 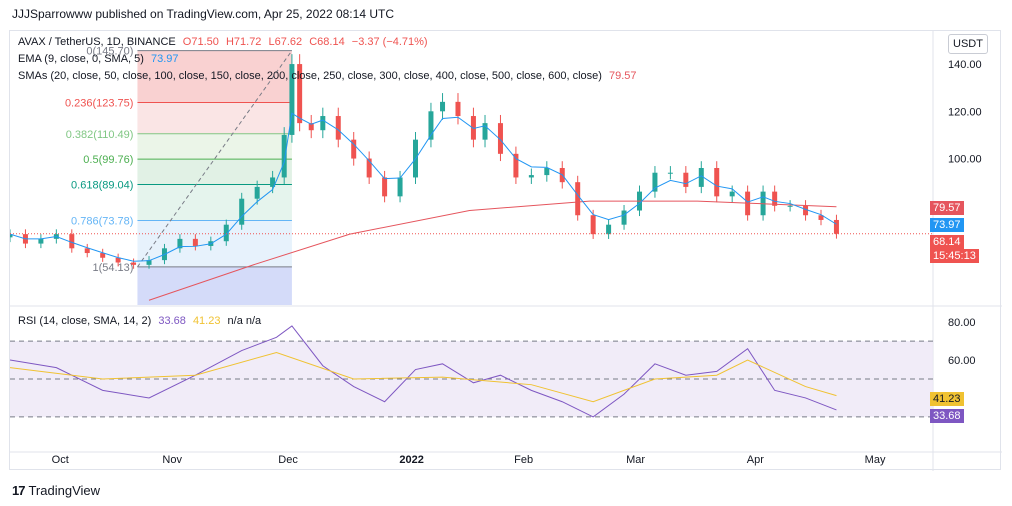 I want to click on fib-zone-extension, so click(x=214, y=285).